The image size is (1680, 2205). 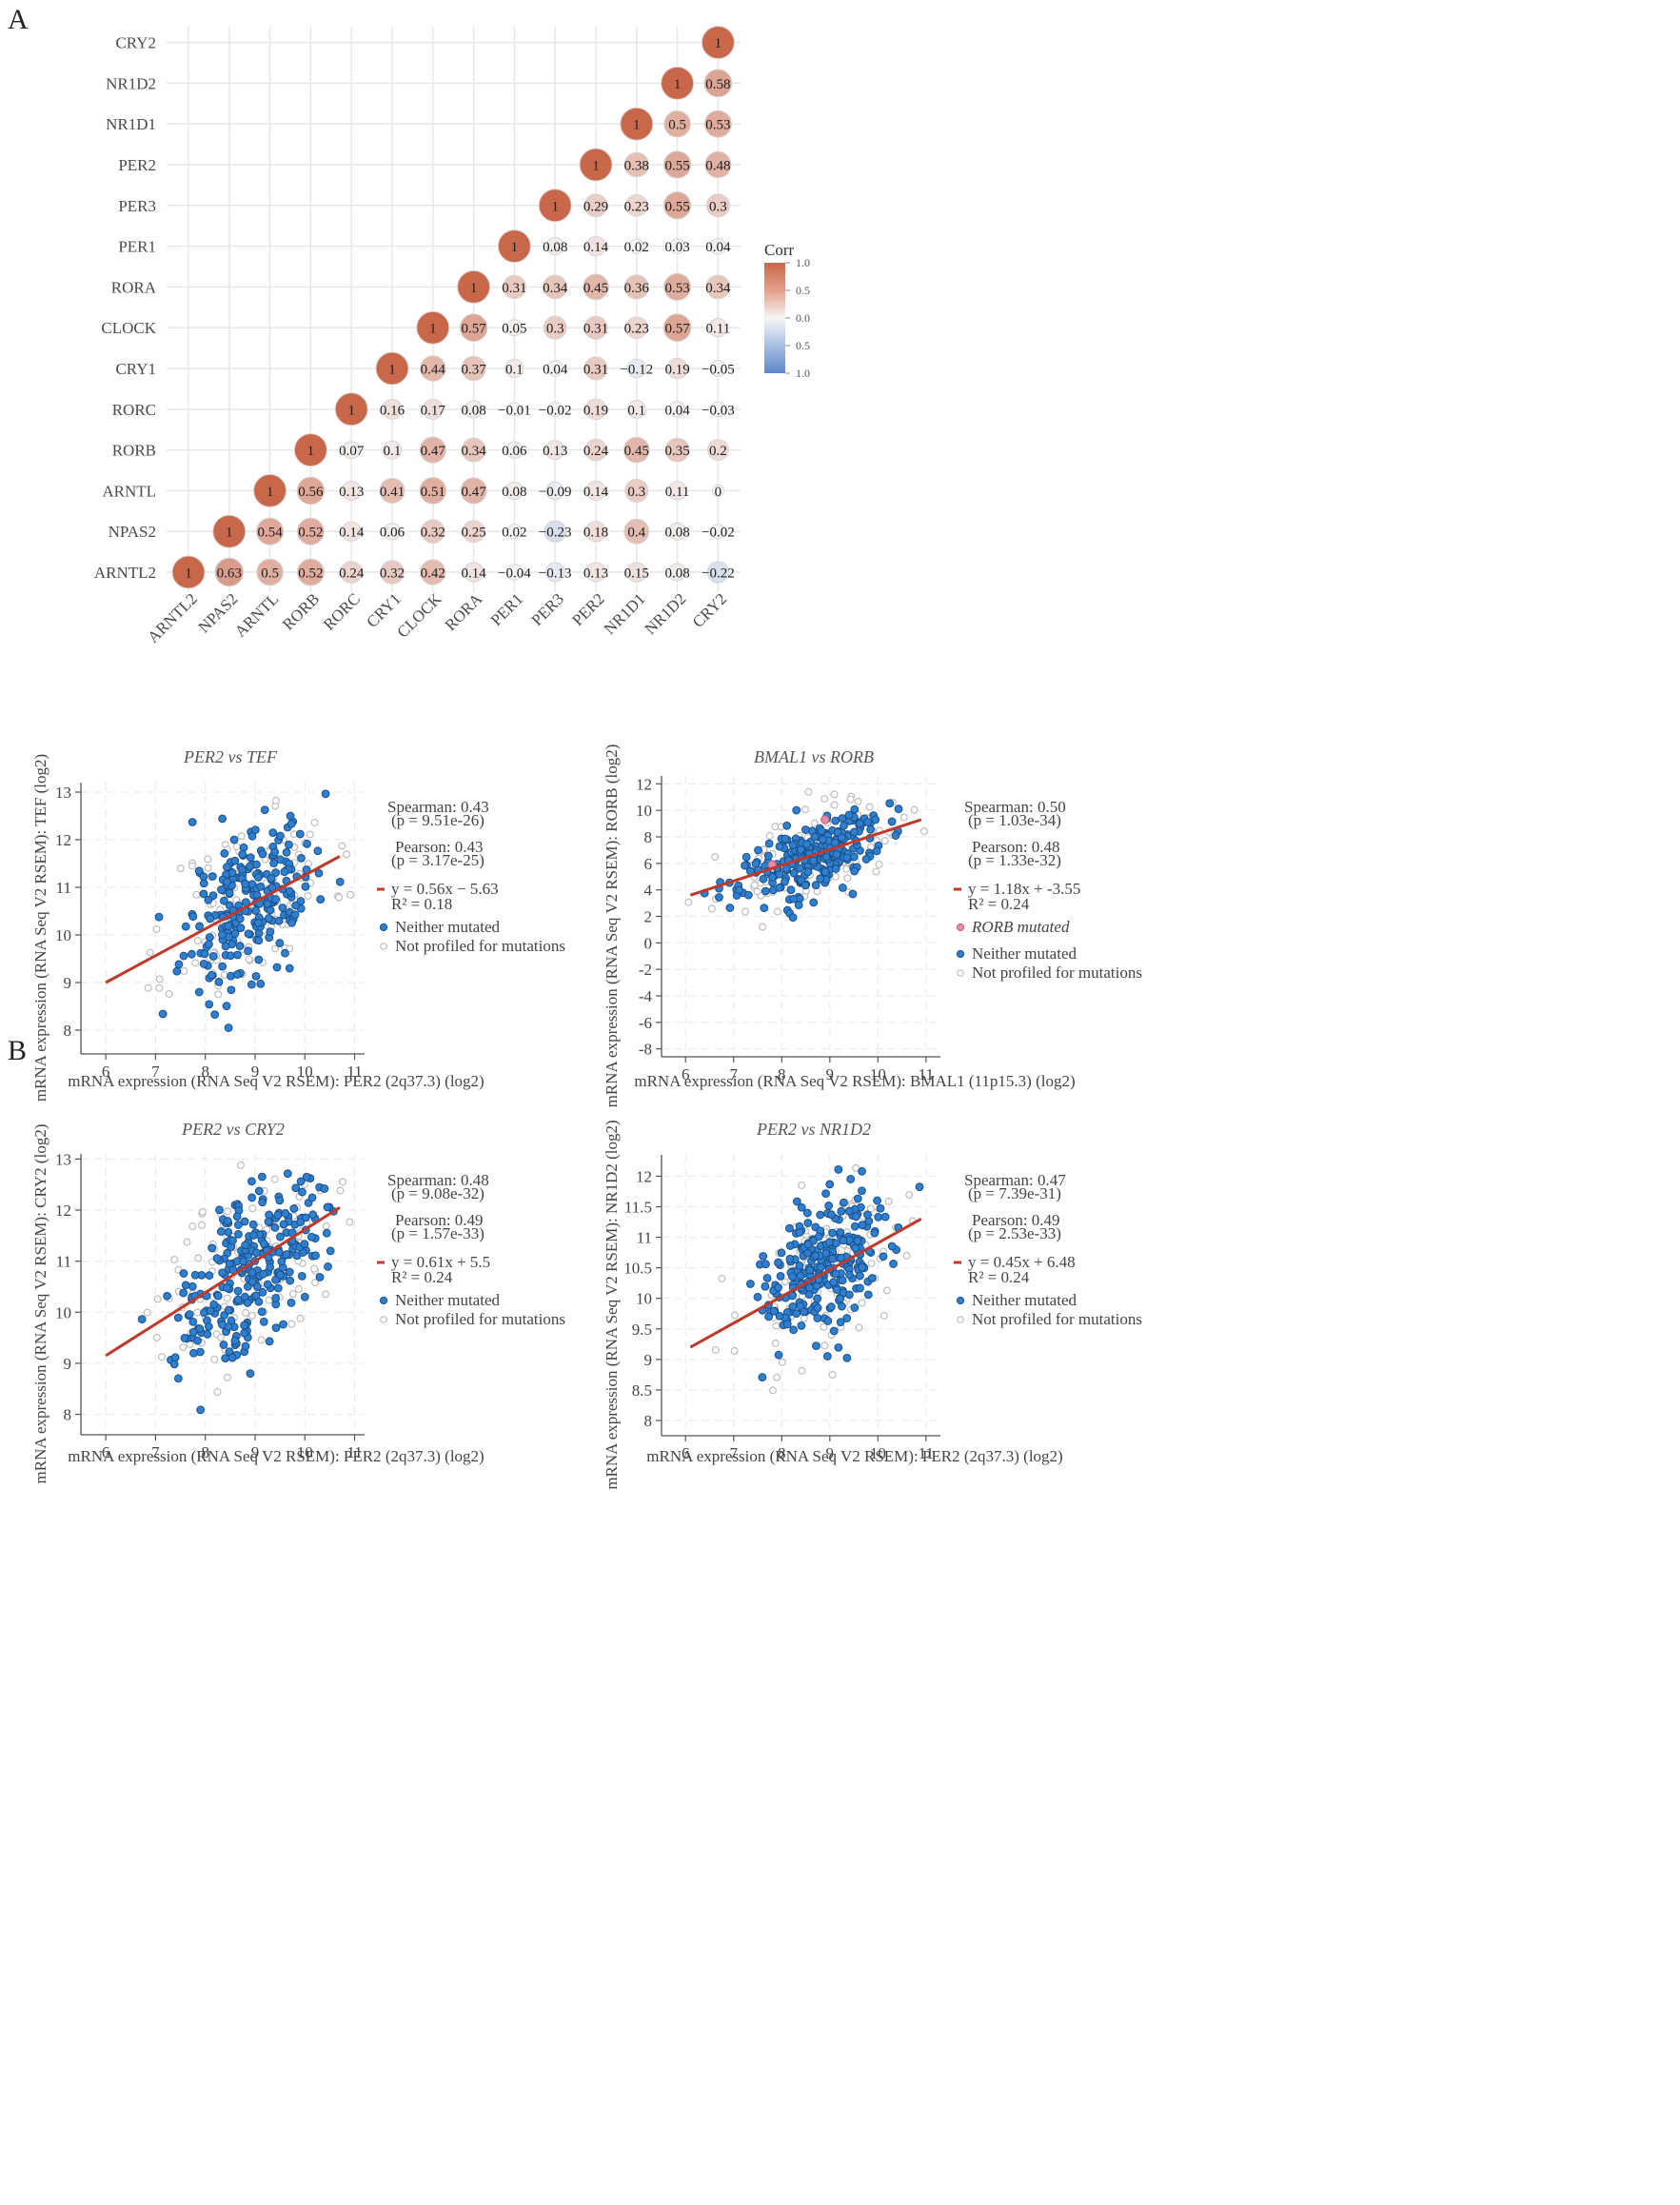 What do you see at coordinates (1024, 889) in the screenshot?
I see `equation-label: y = 1.18x + -3.55` at bounding box center [1024, 889].